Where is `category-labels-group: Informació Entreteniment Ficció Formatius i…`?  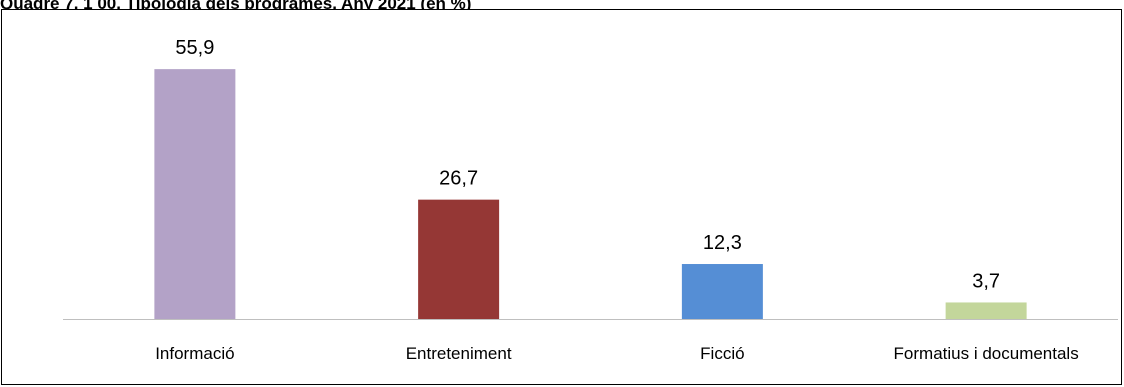
category-labels-group: Informació Entreteniment Ficció Formatius i… is located at coordinates (617, 353).